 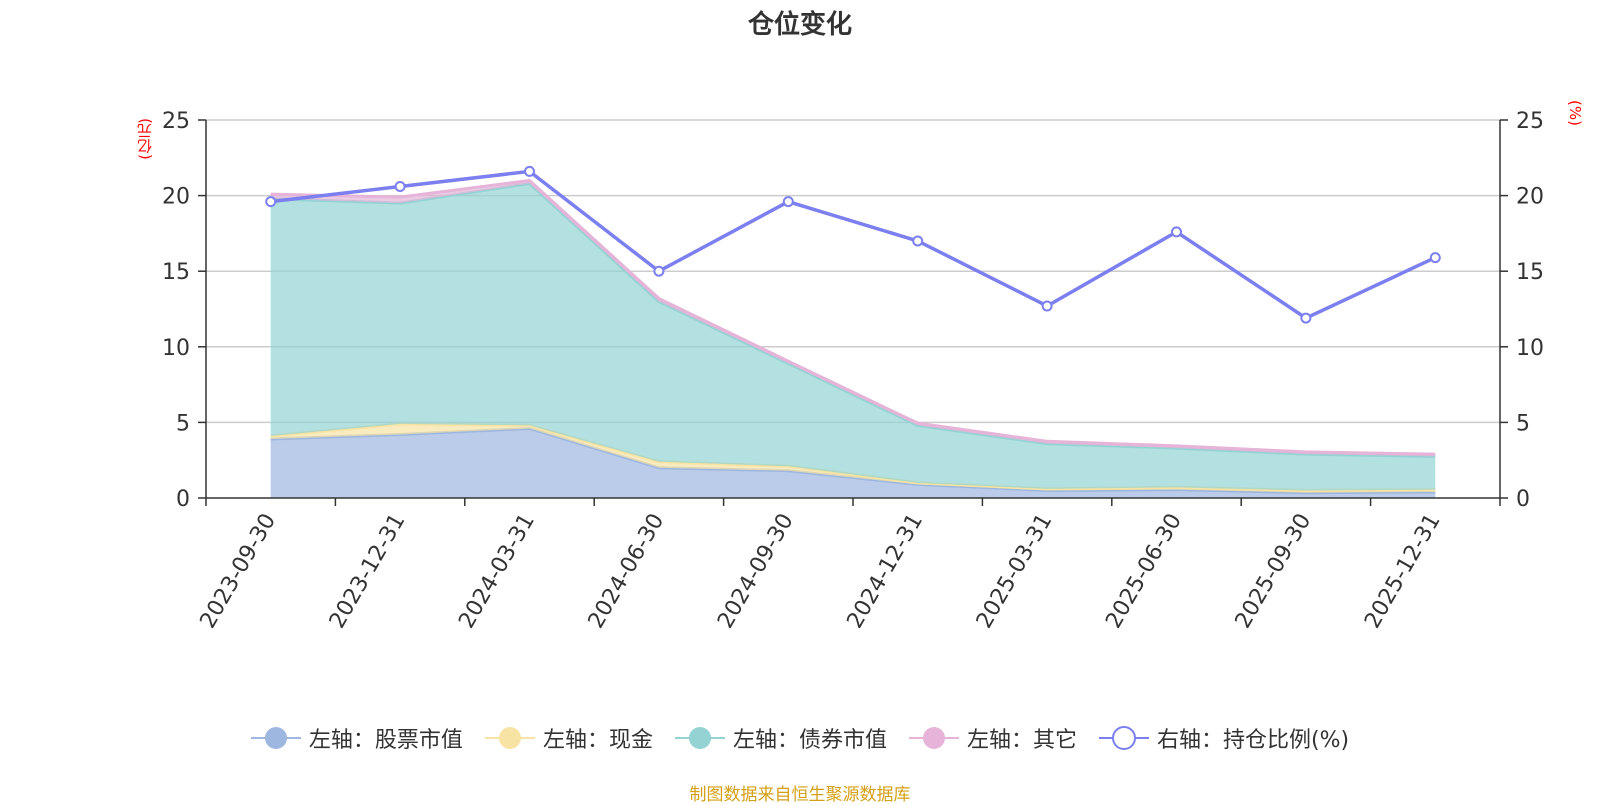 I want to click on x-tick-label: 2023-09-30, so click(x=239, y=571).